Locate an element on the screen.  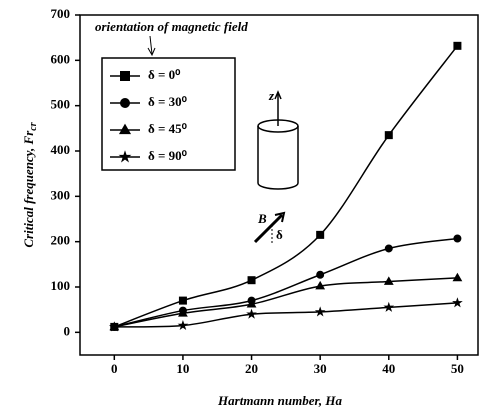
y-axis-label-sub: cr is located at coordinates (33, 126).